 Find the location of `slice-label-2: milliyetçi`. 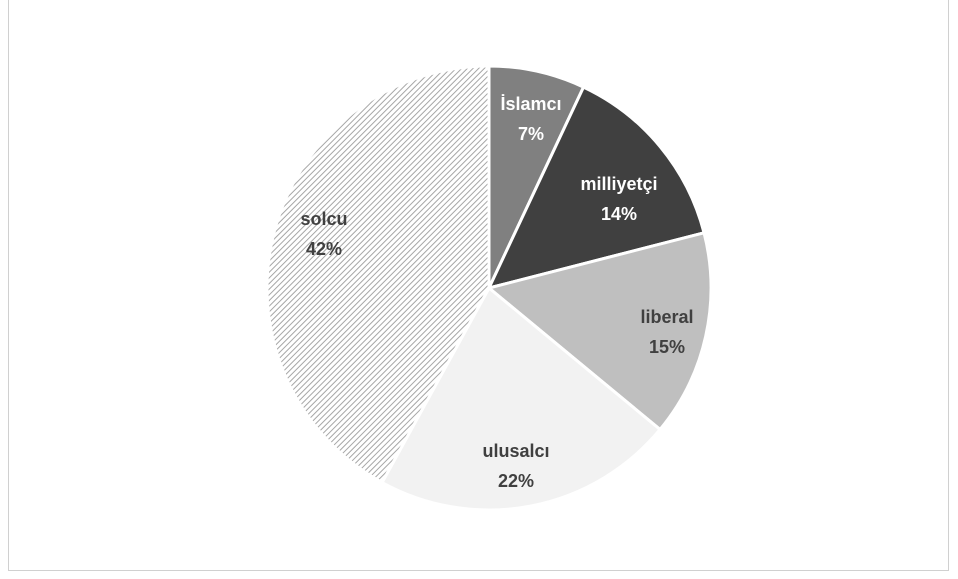

slice-label-2: milliyetçi is located at coordinates (618, 184).